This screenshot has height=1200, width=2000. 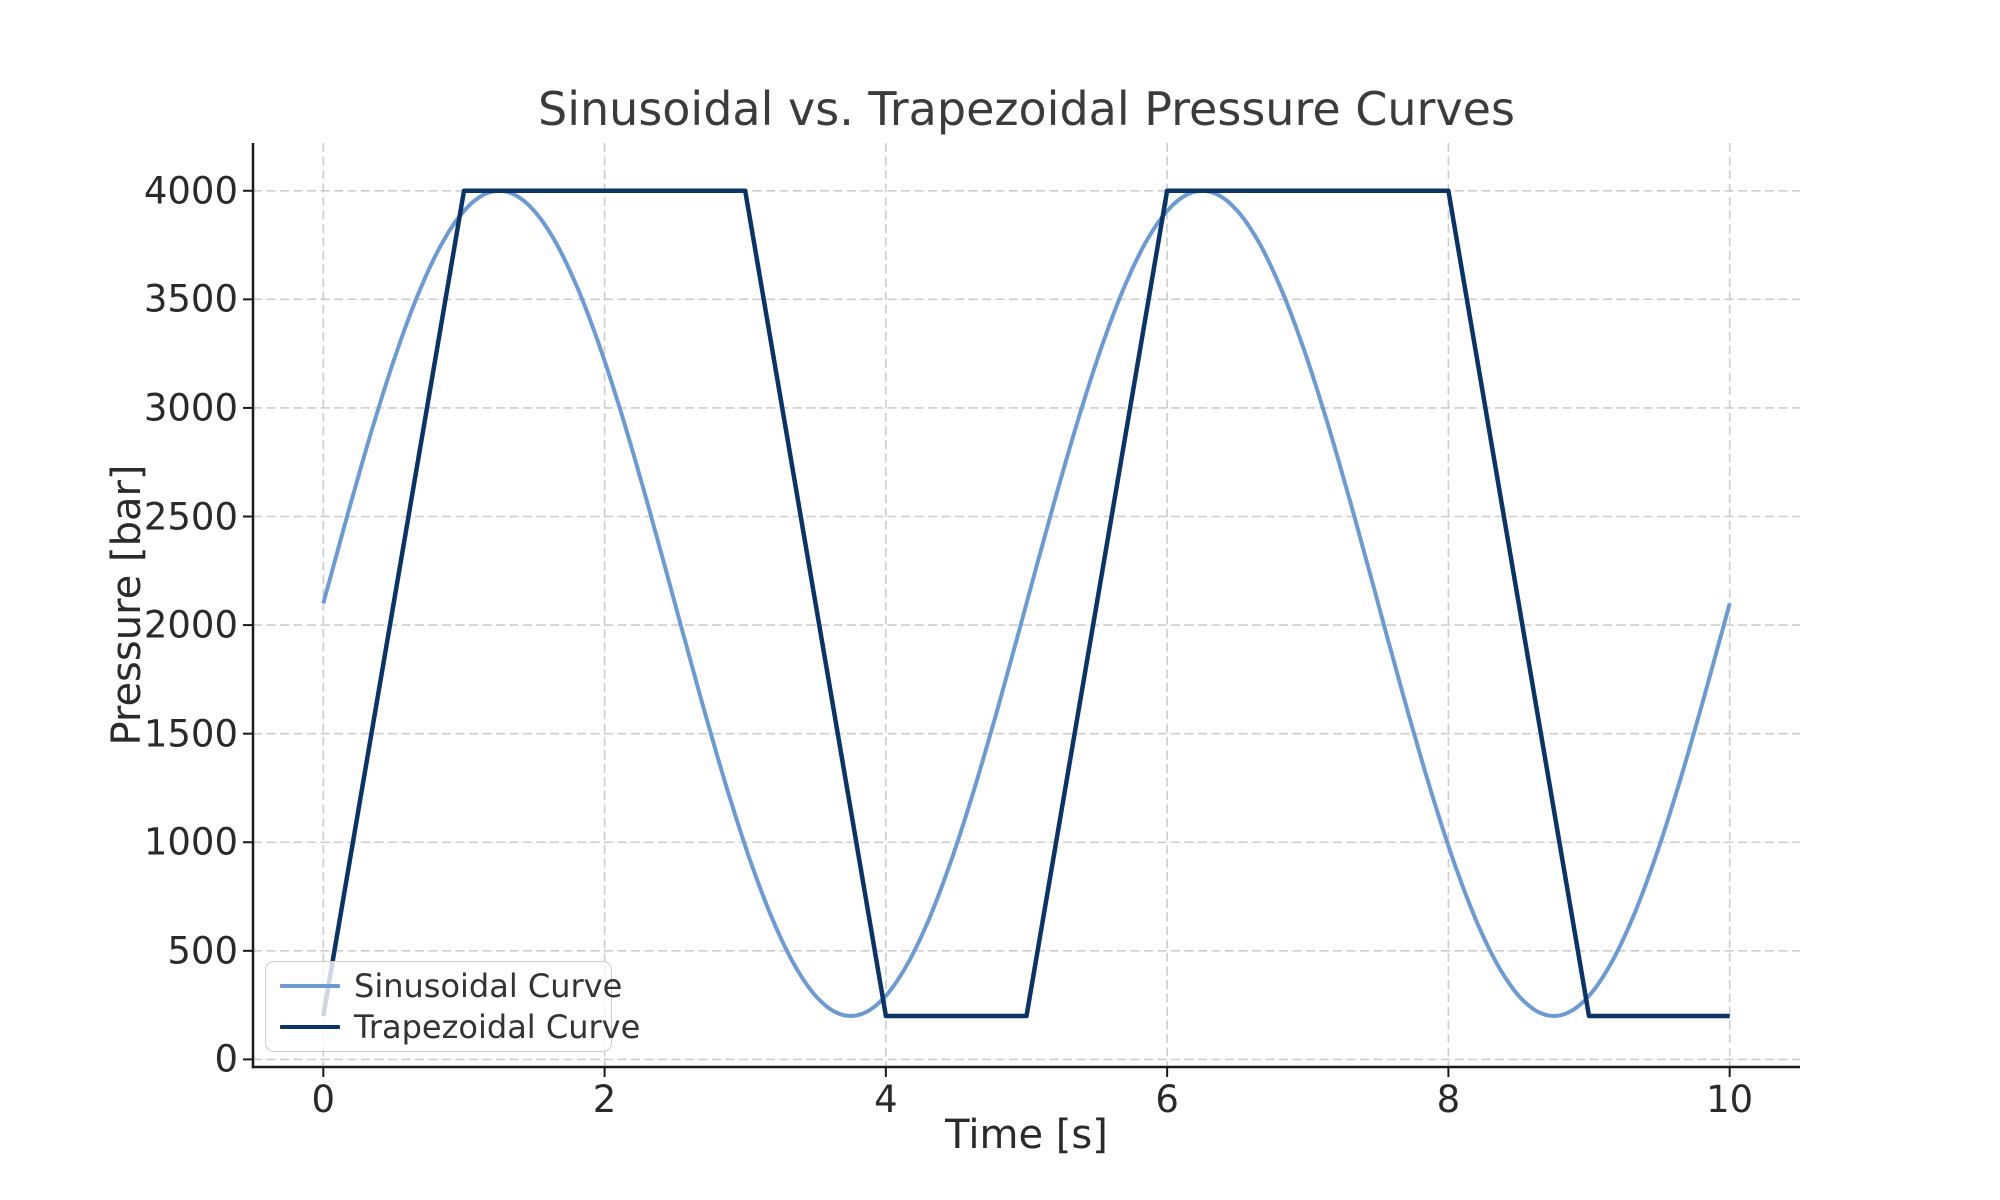 I want to click on legend-label-trapezoidal: Trapezoidal Curve, so click(x=497, y=1027).